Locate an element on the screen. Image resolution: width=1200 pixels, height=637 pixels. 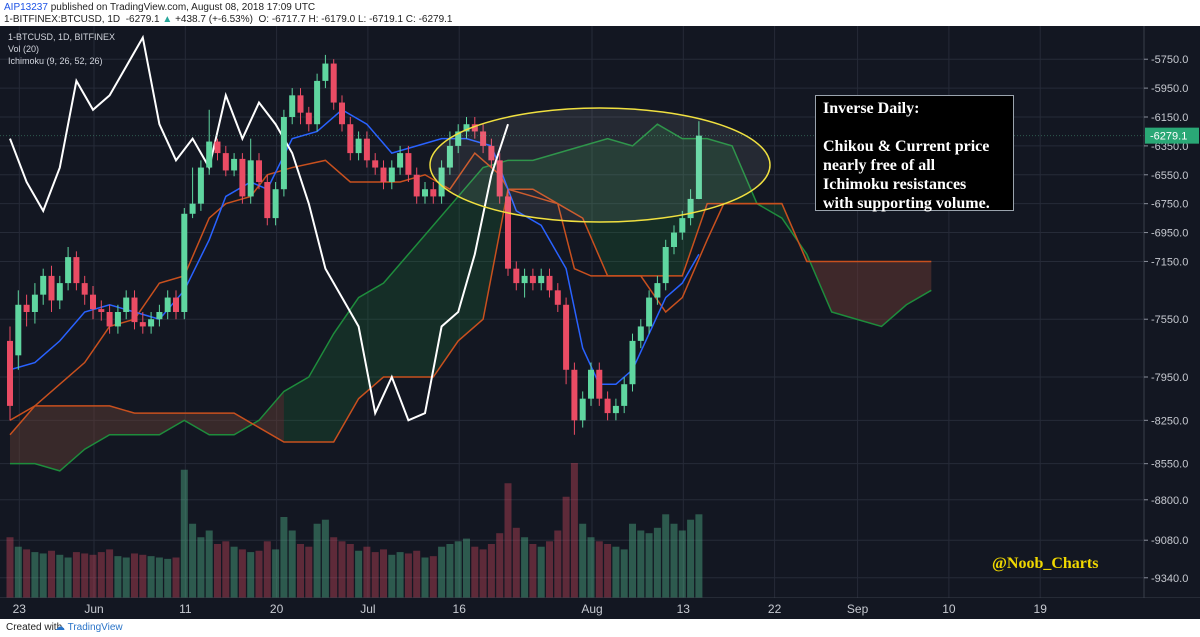
time-axis: 23 Jun 11 20 Jul 16 Aug 13 22 Sep 10 19 is located at coordinates (600, 608).